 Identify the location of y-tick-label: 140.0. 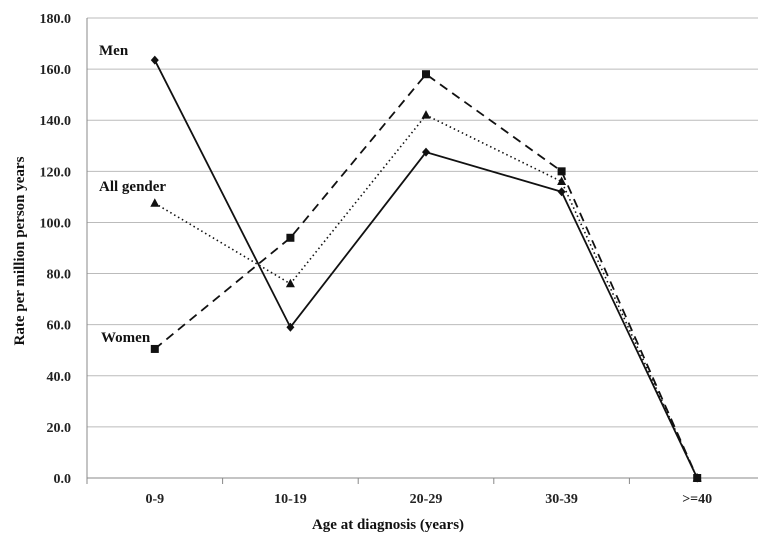
(56, 121).